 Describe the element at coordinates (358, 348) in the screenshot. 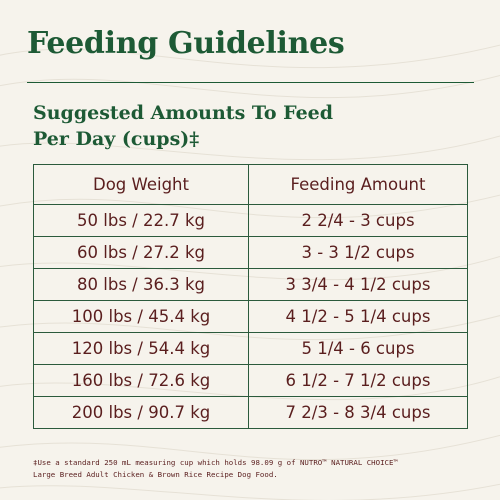

I see `amount-cell: 5 1/4 - 6 cups` at that location.